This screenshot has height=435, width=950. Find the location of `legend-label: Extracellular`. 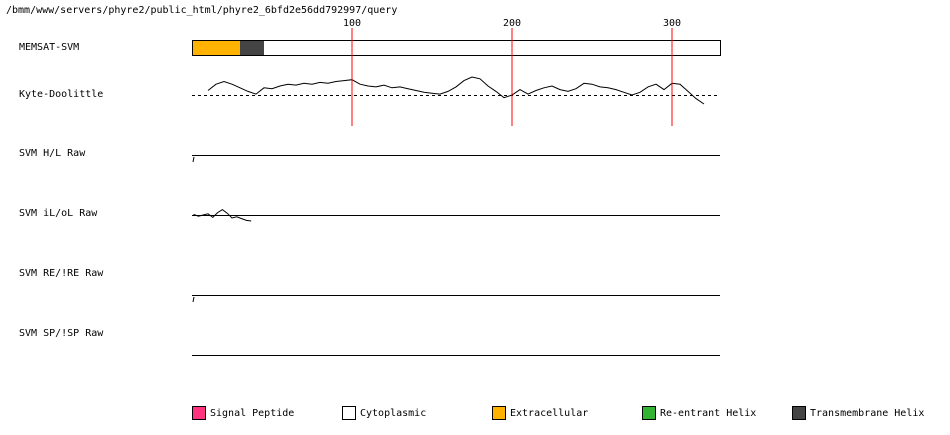

legend-label: Extracellular is located at coordinates (549, 413).